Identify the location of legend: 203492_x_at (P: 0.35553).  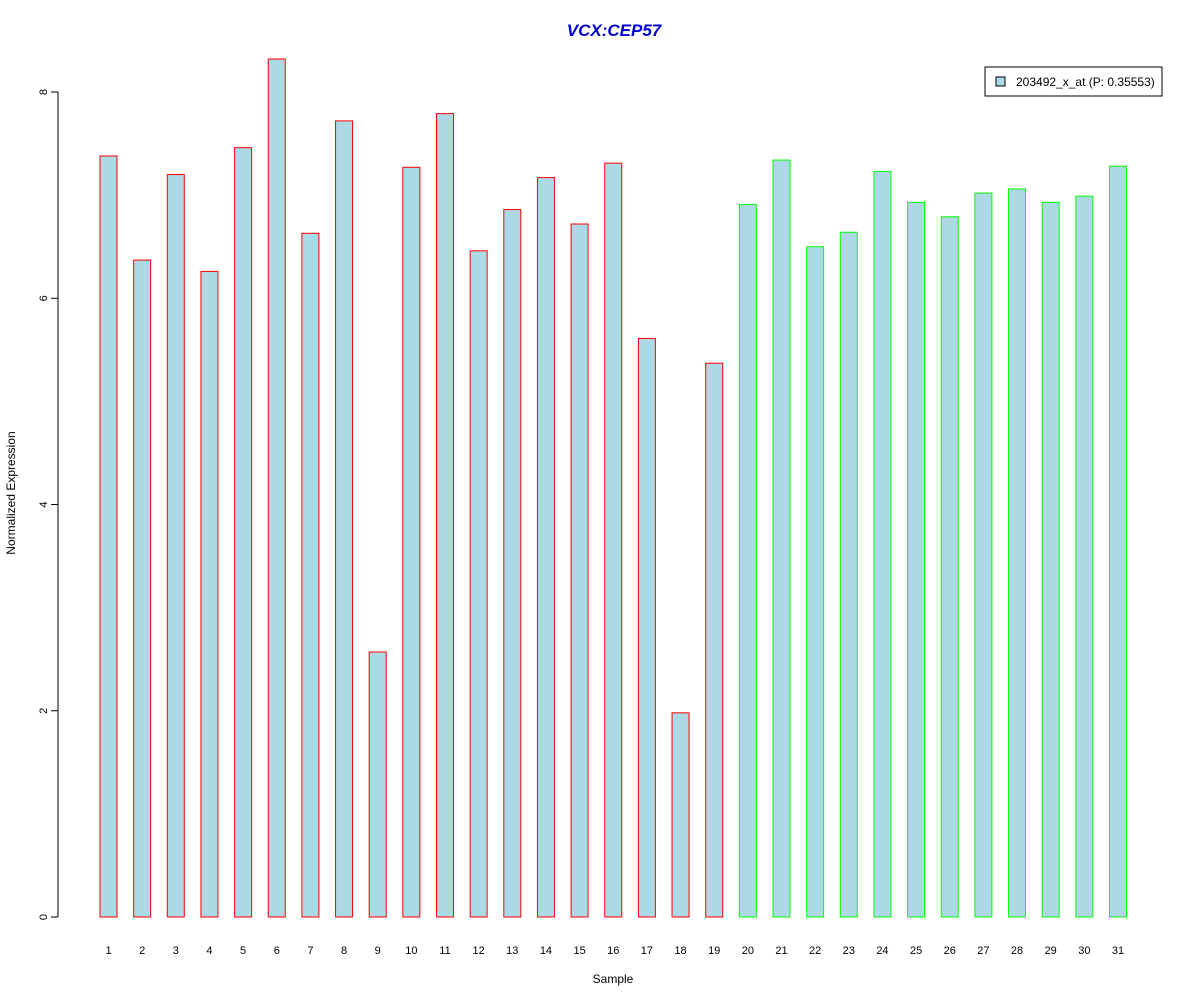
(1073, 81).